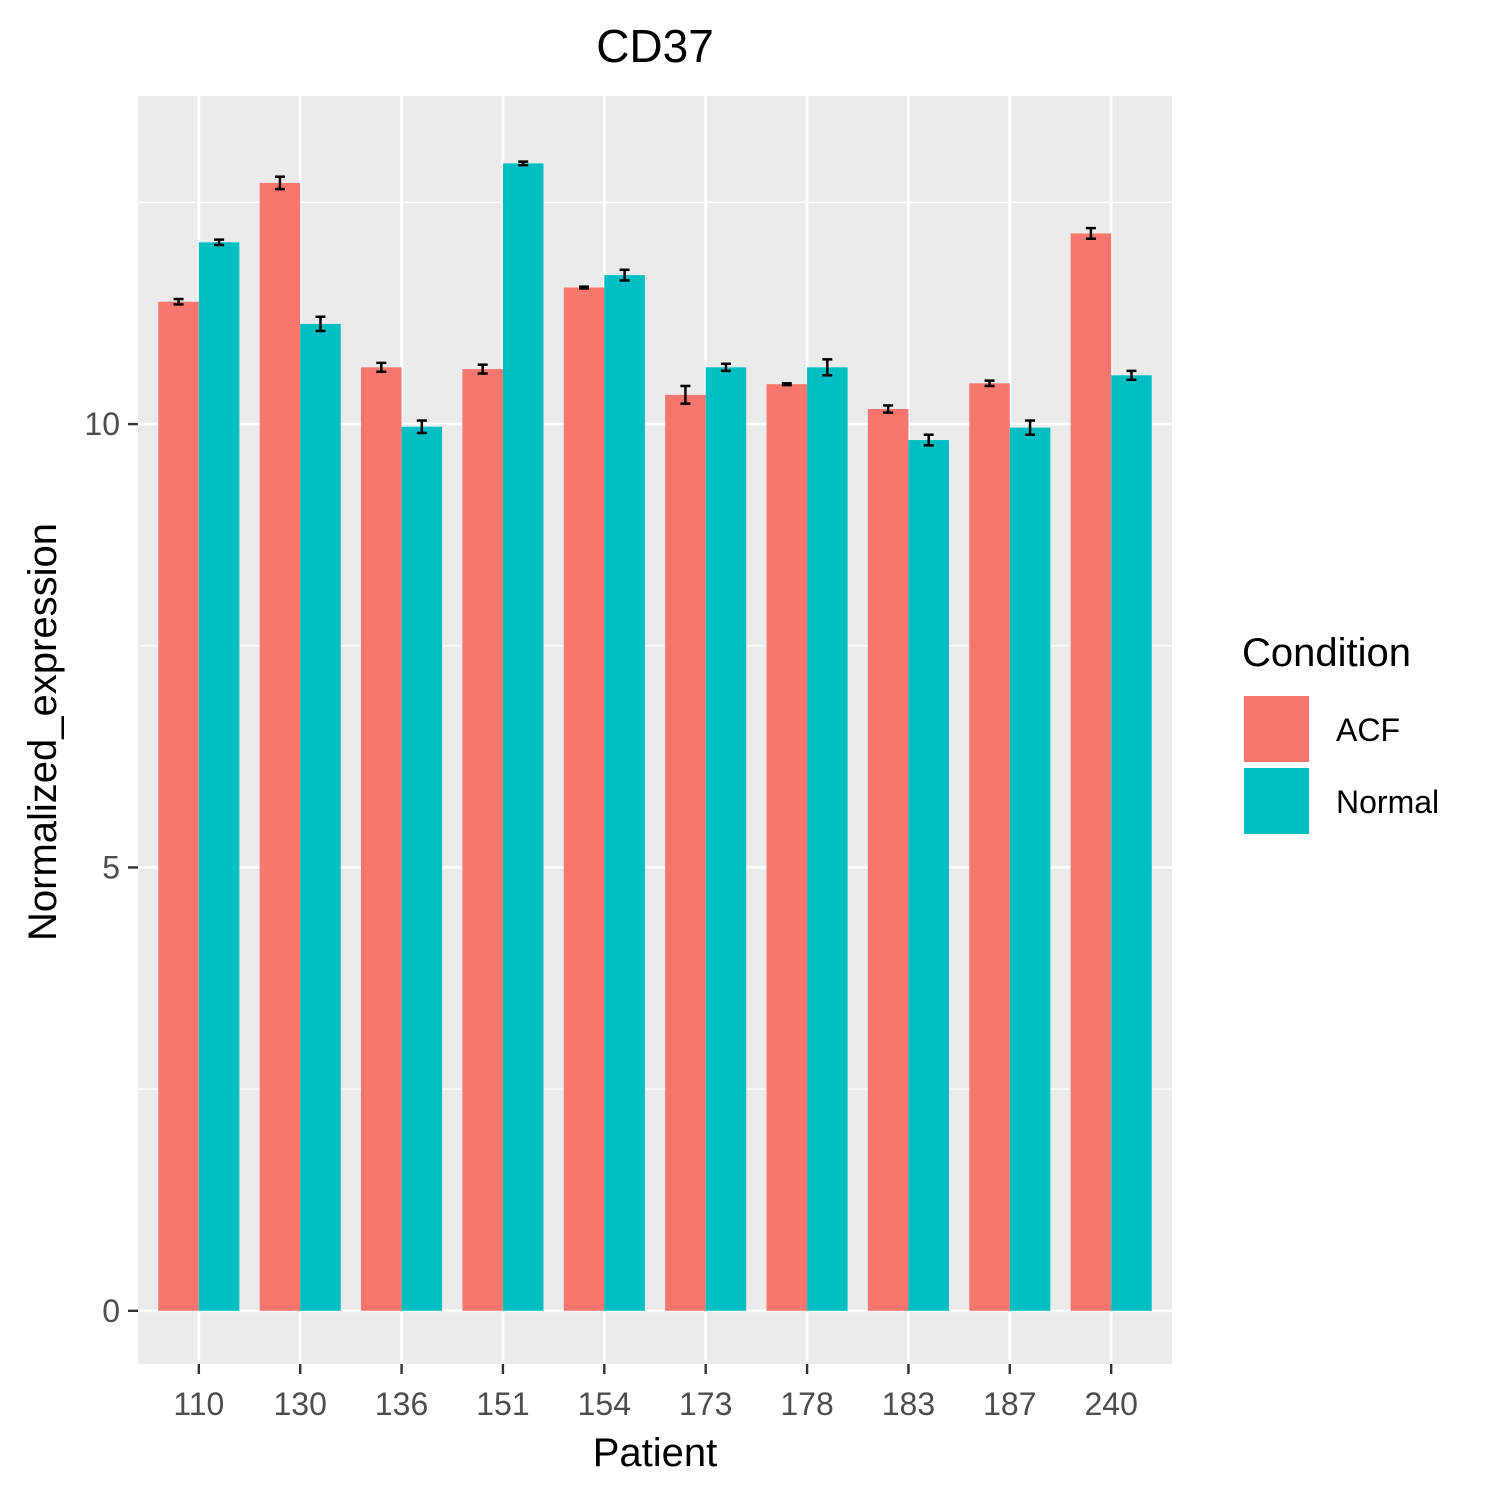  Describe the element at coordinates (1009, 1404) in the screenshot. I see `x-tick-label: 187` at that location.